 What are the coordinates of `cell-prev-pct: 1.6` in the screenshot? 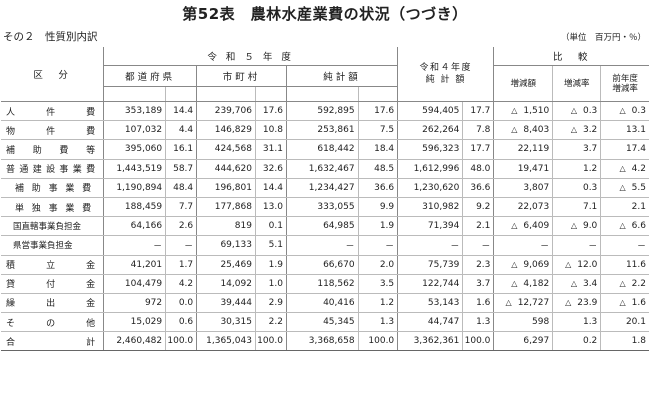 It's located at (478, 303).